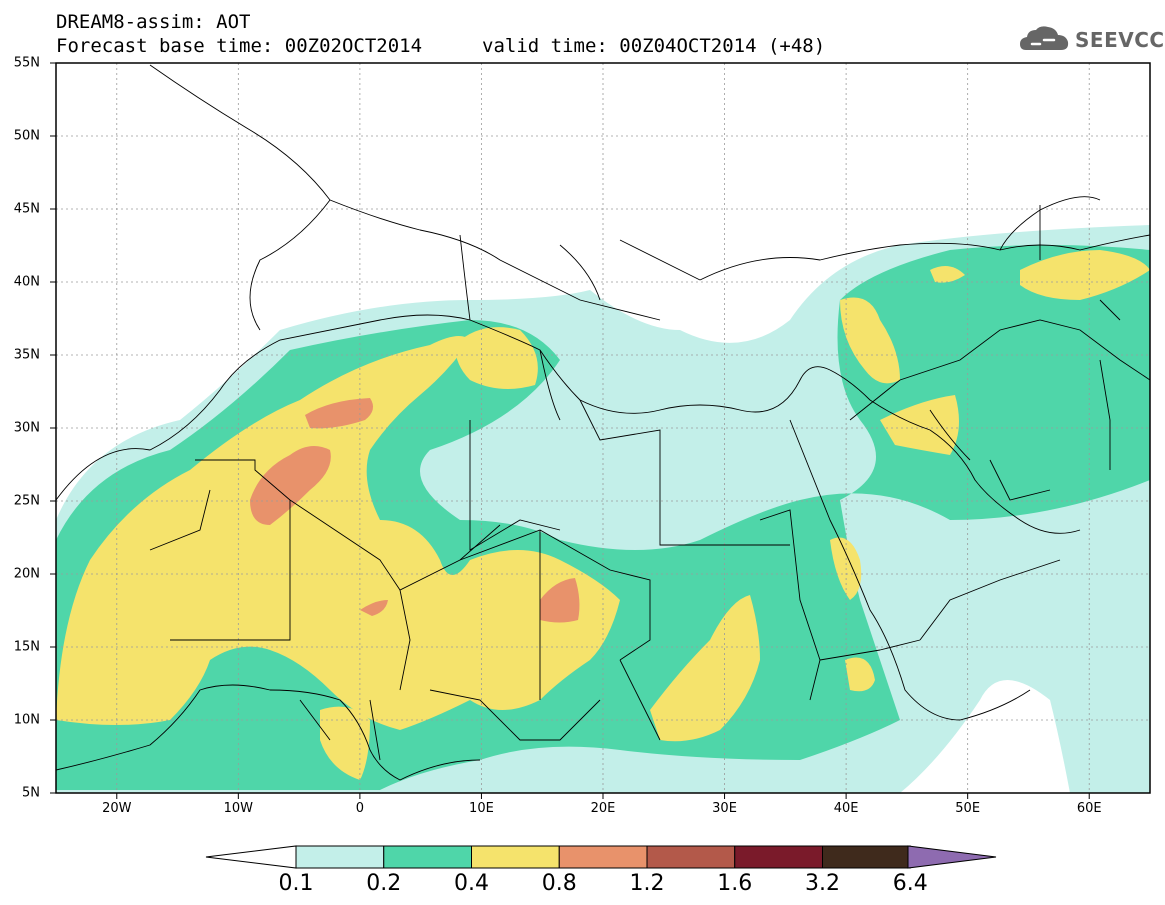  Describe the element at coordinates (735, 883) in the screenshot. I see `colorbar-label: 1.6` at that location.